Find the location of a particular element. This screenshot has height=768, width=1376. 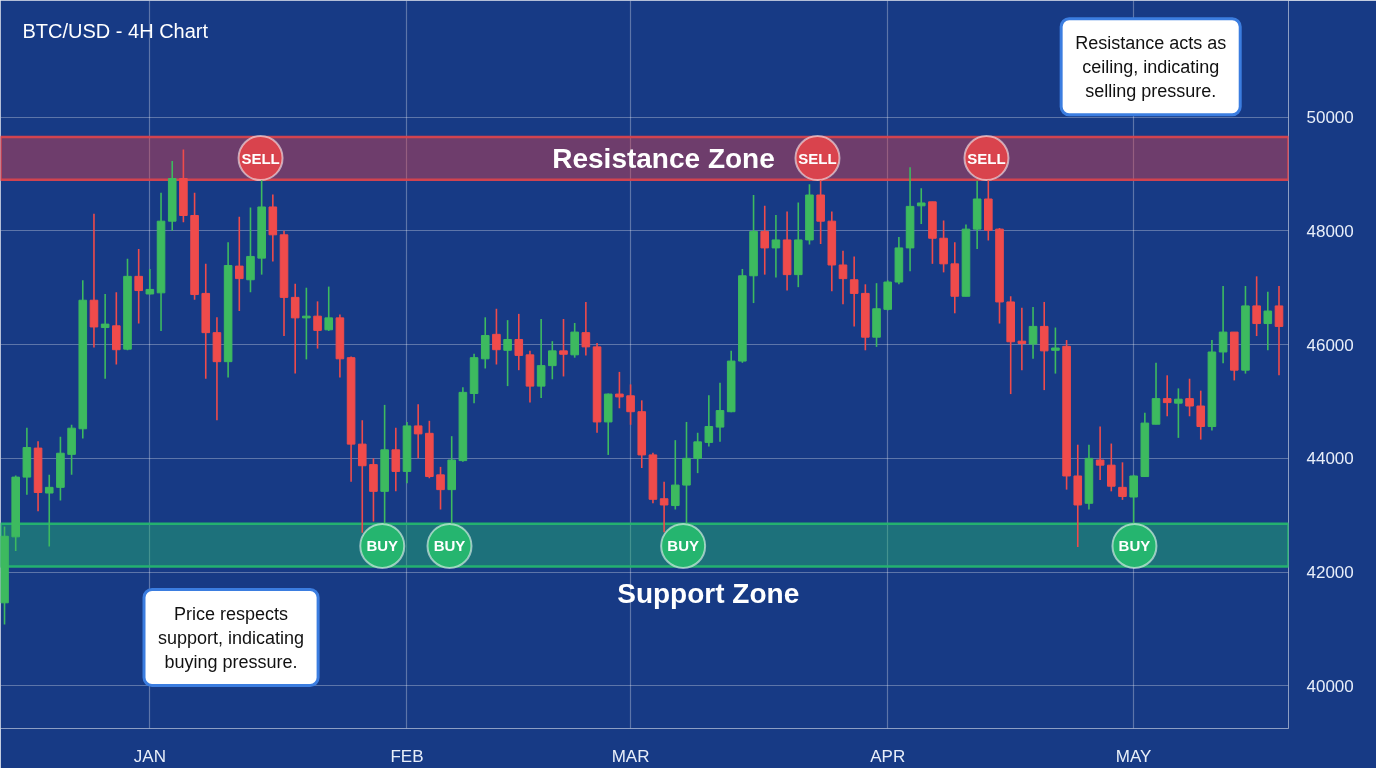

x-tick-label: MAY is located at coordinates (1133, 756).